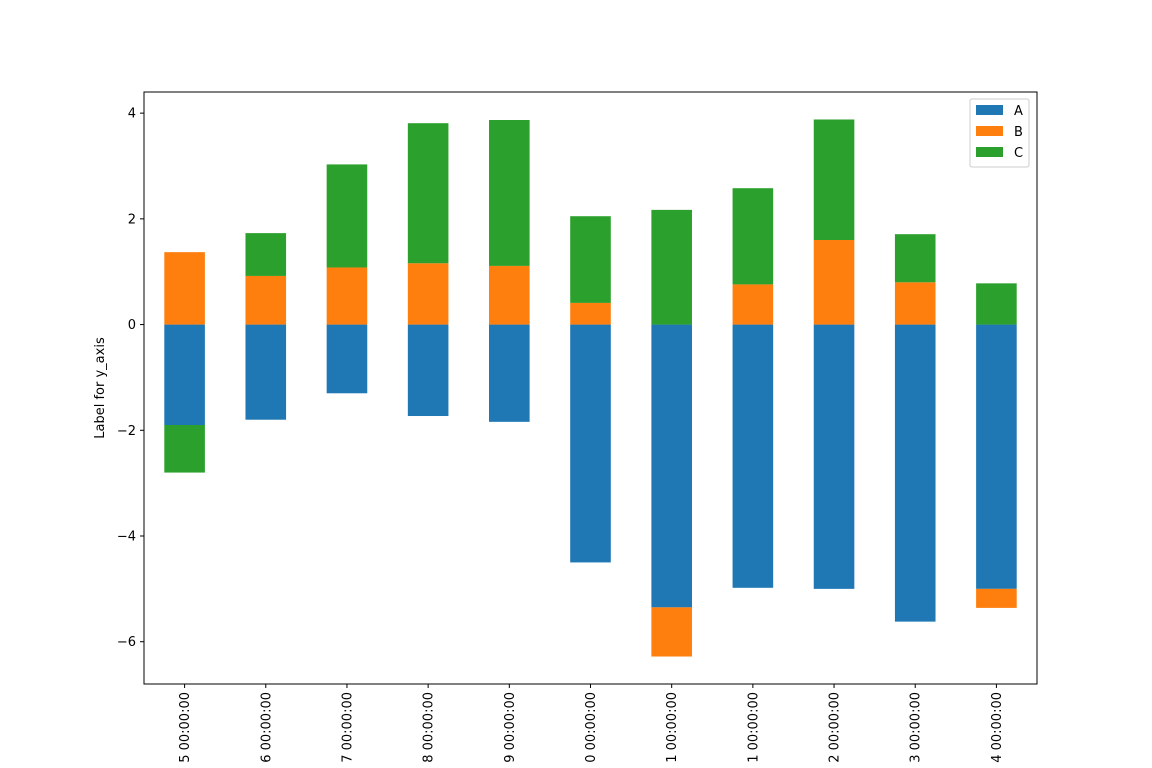 Image resolution: width=1152 pixels, height=768 pixels. What do you see at coordinates (997, 727) in the screenshot?
I see `x-tick-label: 4 00:00:00` at bounding box center [997, 727].